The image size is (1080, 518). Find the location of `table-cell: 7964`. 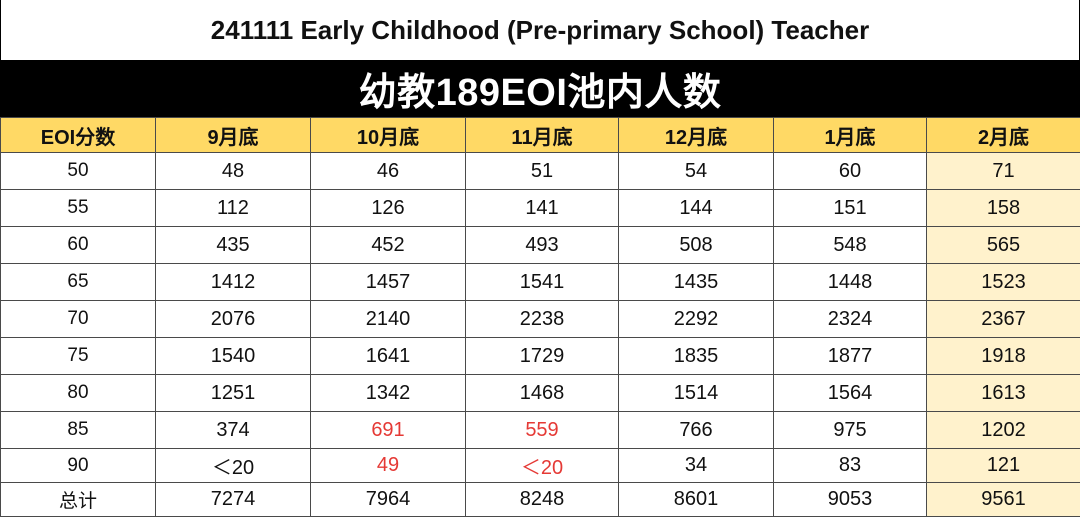

table-cell: 7964 is located at coordinates (388, 499).